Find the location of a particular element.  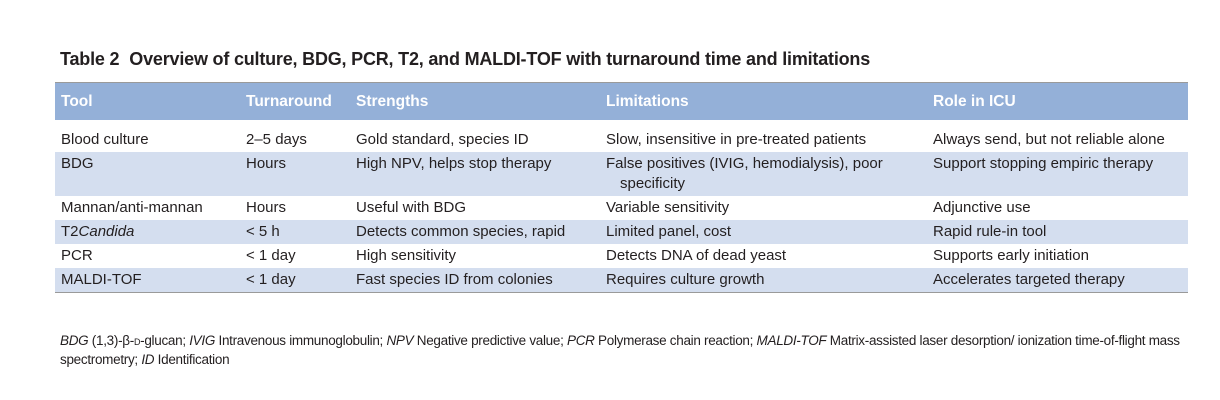

cell-turnaround: 2–5 days is located at coordinates (295, 140).